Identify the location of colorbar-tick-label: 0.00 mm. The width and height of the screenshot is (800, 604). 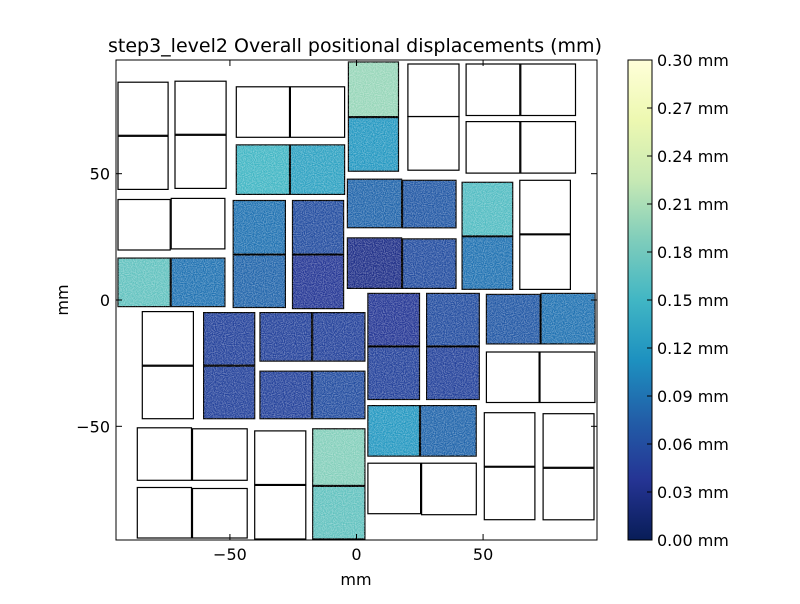
(693, 540).